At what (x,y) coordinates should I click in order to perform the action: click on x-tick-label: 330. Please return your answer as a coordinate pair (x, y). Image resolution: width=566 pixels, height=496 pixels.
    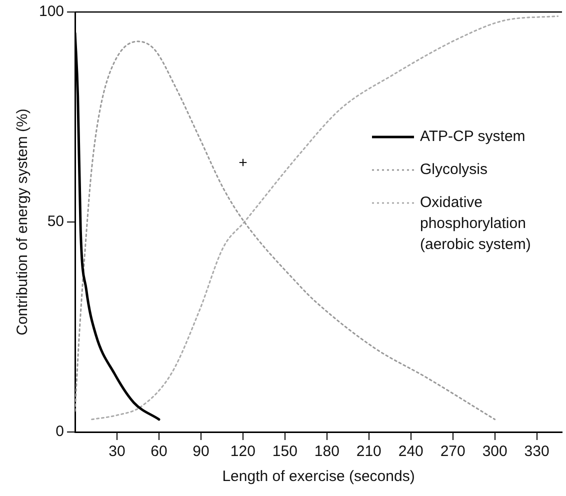
    Looking at the image, I should click on (537, 451).